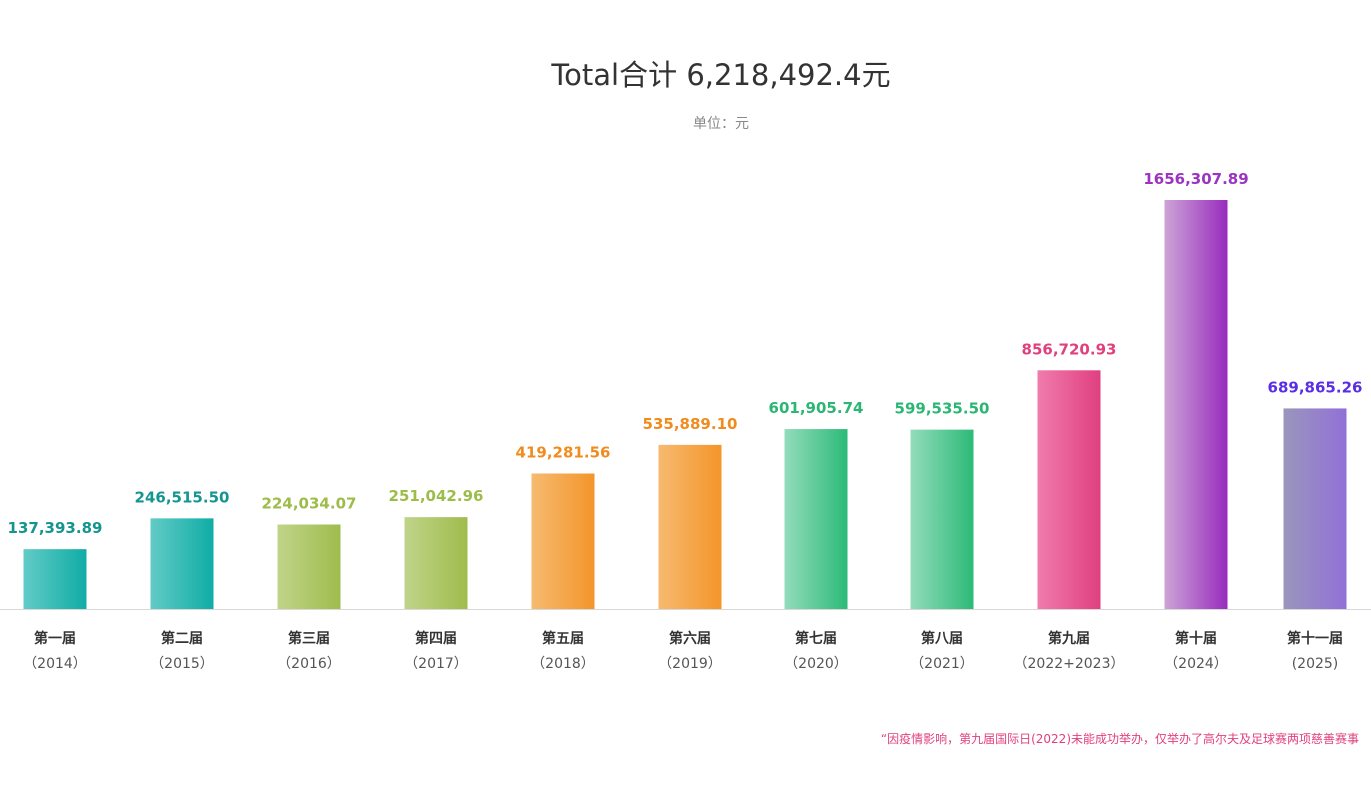 This screenshot has width=1371, height=796. What do you see at coordinates (1196, 638) in the screenshot?
I see `category-label: 第十届` at bounding box center [1196, 638].